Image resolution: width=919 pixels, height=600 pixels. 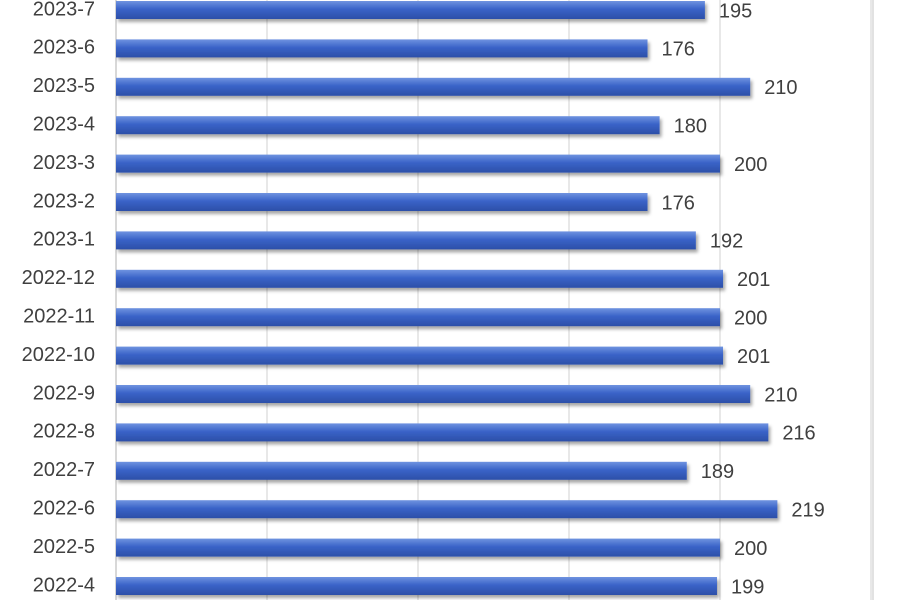 What do you see at coordinates (64, 10) in the screenshot?
I see `y-tick-label: 2023-7` at bounding box center [64, 10].